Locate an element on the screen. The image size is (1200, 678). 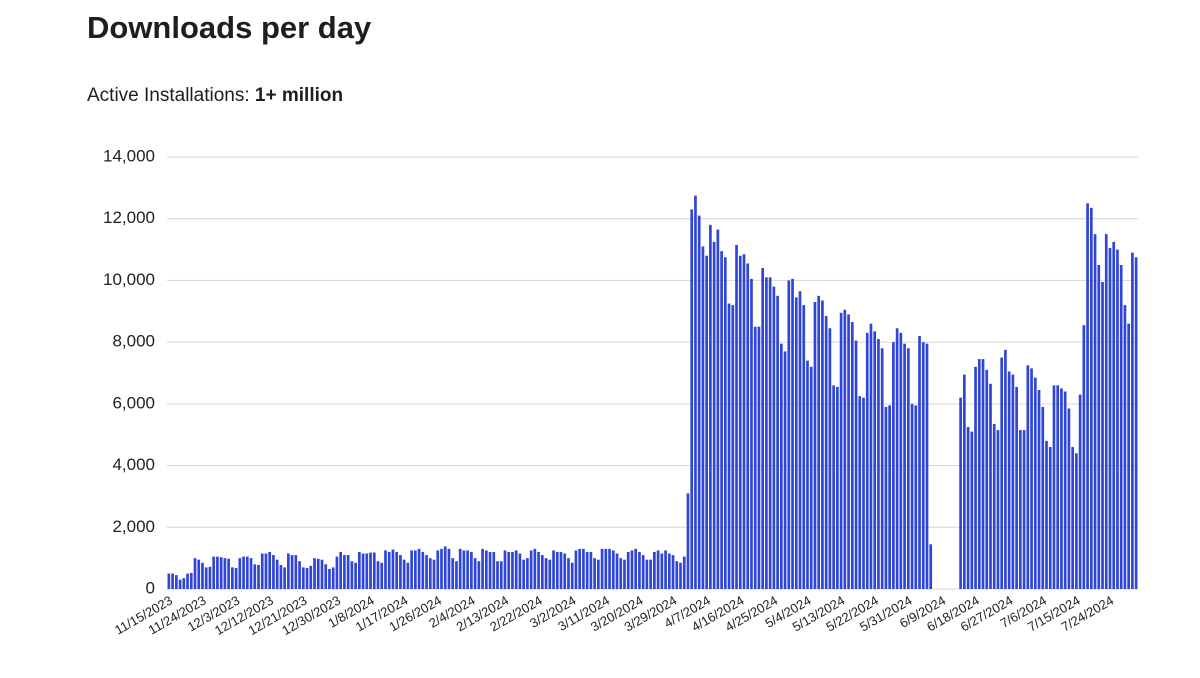
subtitle-value: 1+ million is located at coordinates (299, 95).